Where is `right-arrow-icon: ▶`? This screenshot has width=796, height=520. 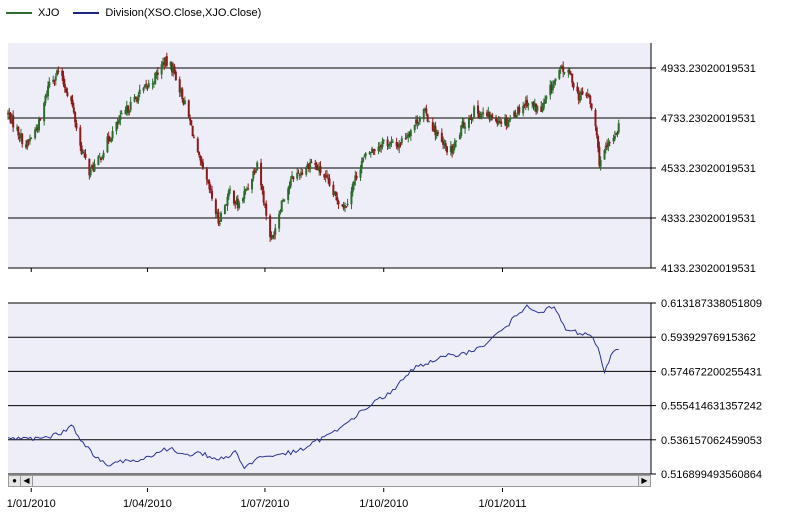 right-arrow-icon: ▶ is located at coordinates (644, 481).